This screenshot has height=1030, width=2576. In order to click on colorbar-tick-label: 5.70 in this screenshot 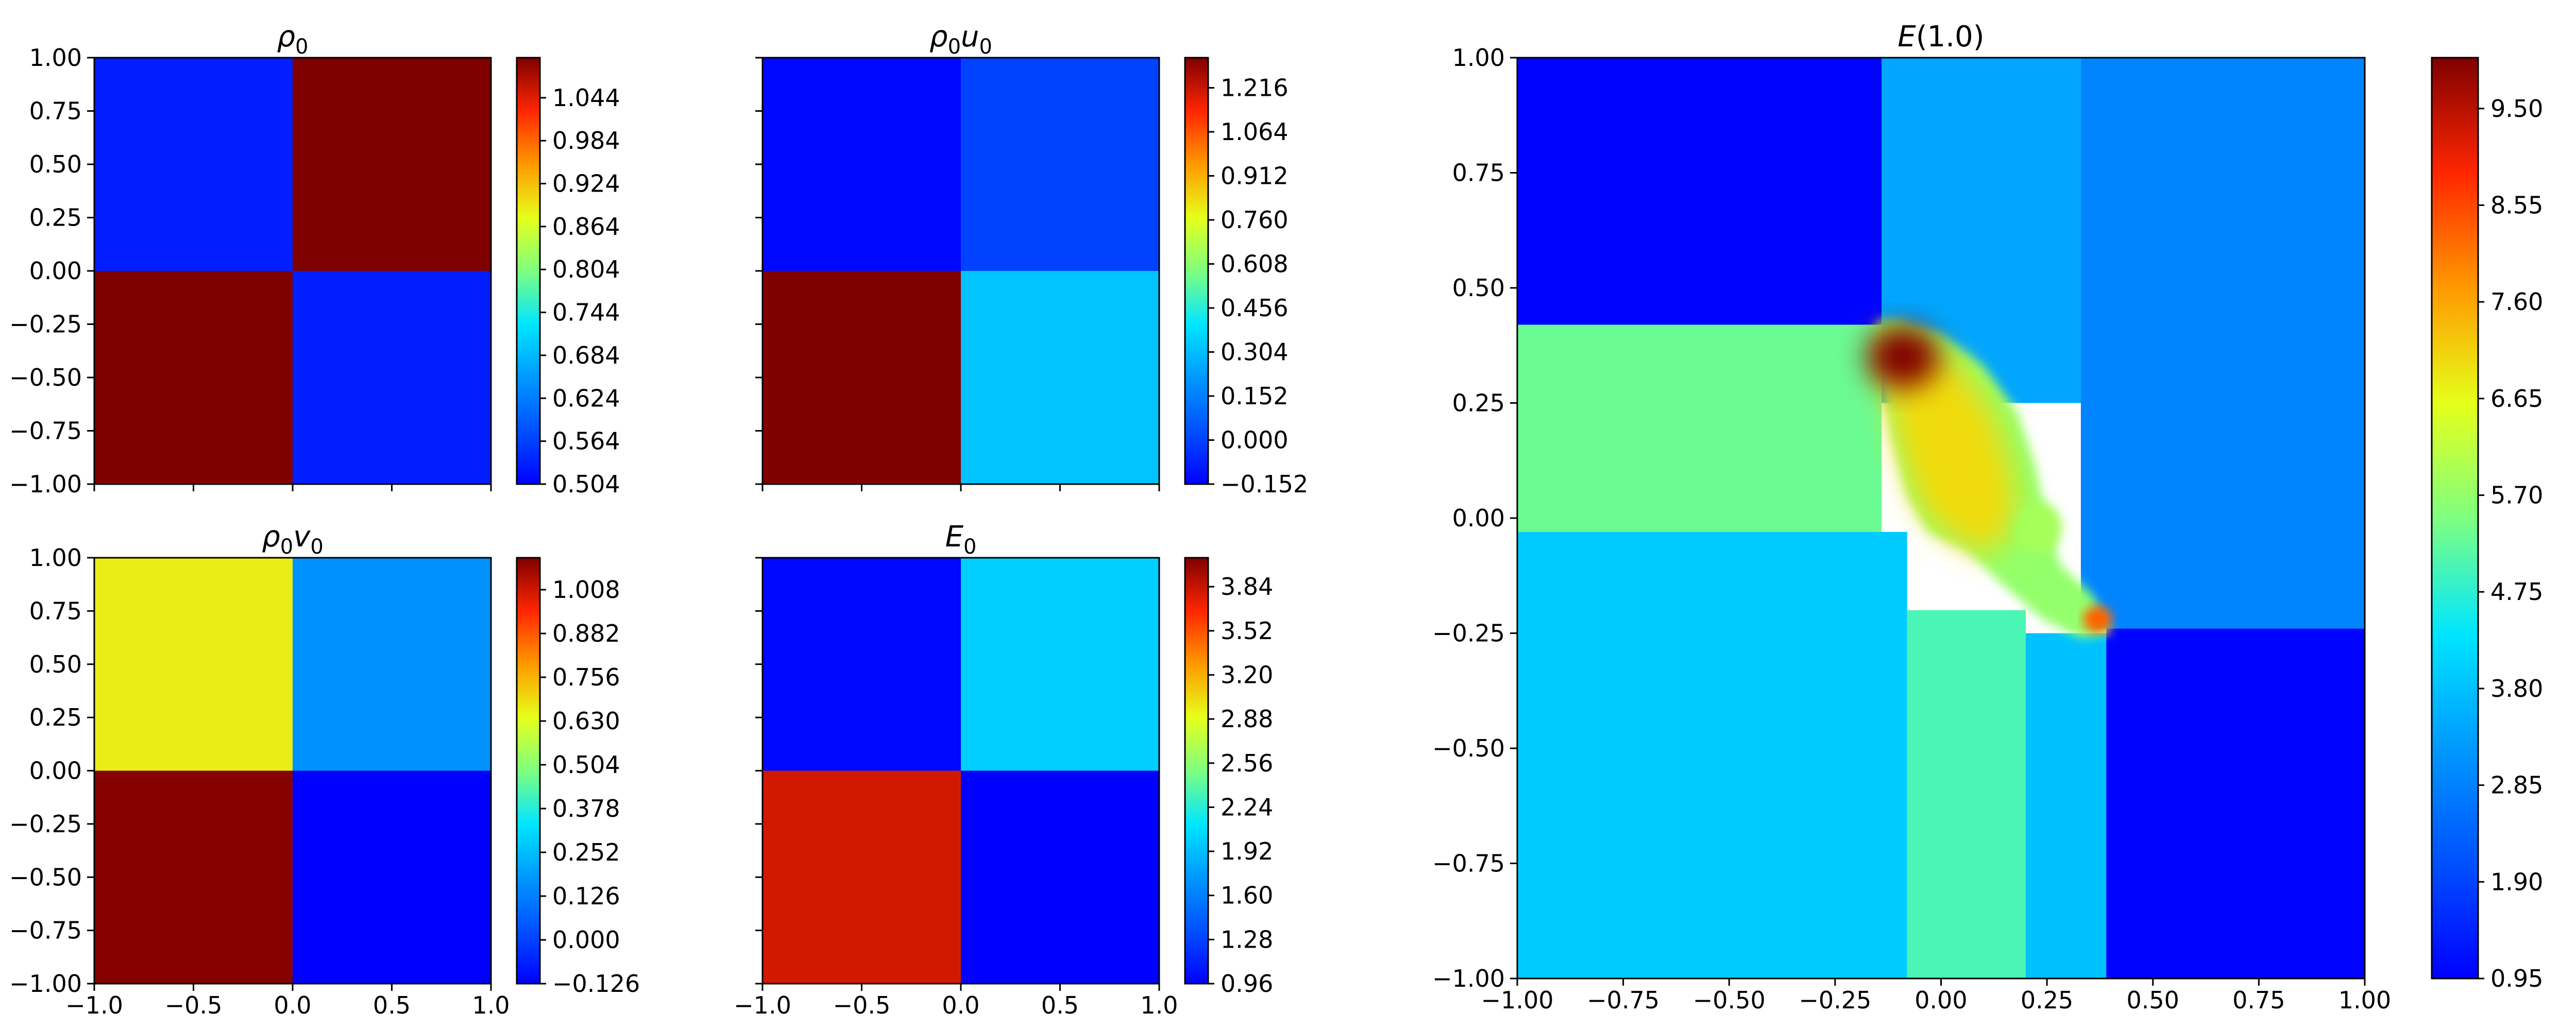, I will do `click(2517, 495)`.